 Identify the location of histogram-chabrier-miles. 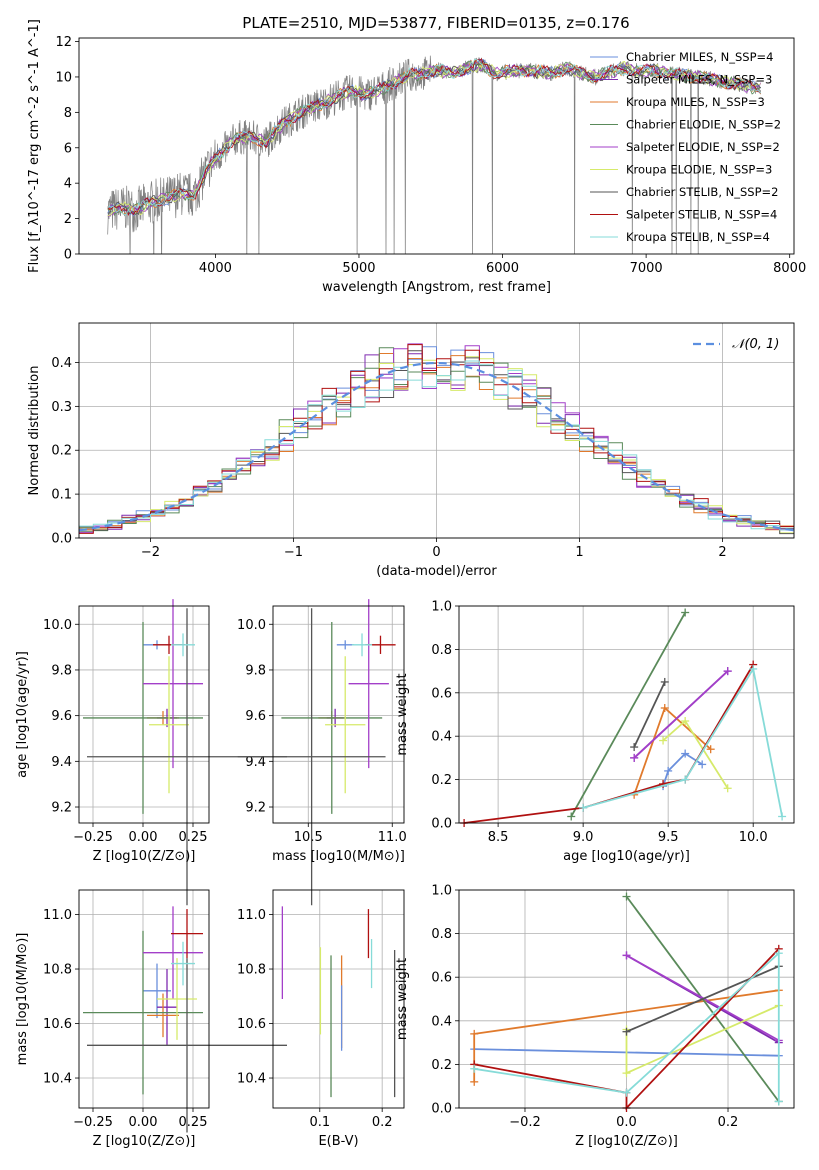
(436, 438).